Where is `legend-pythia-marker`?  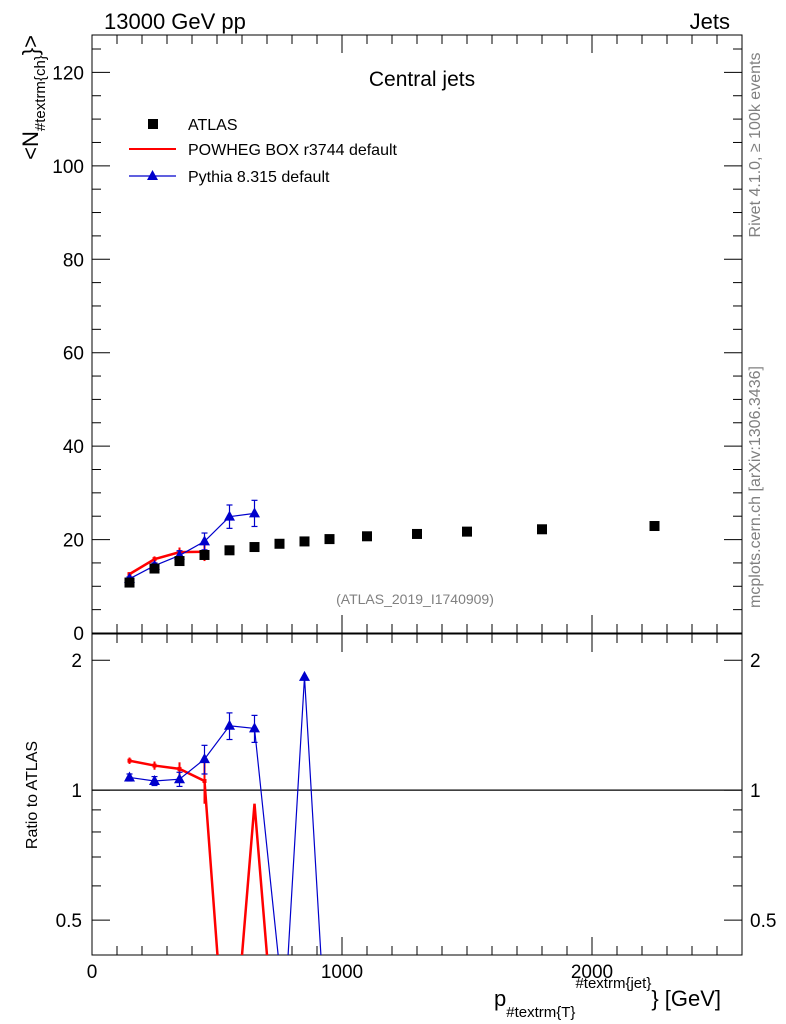 legend-pythia-marker is located at coordinates (152, 175).